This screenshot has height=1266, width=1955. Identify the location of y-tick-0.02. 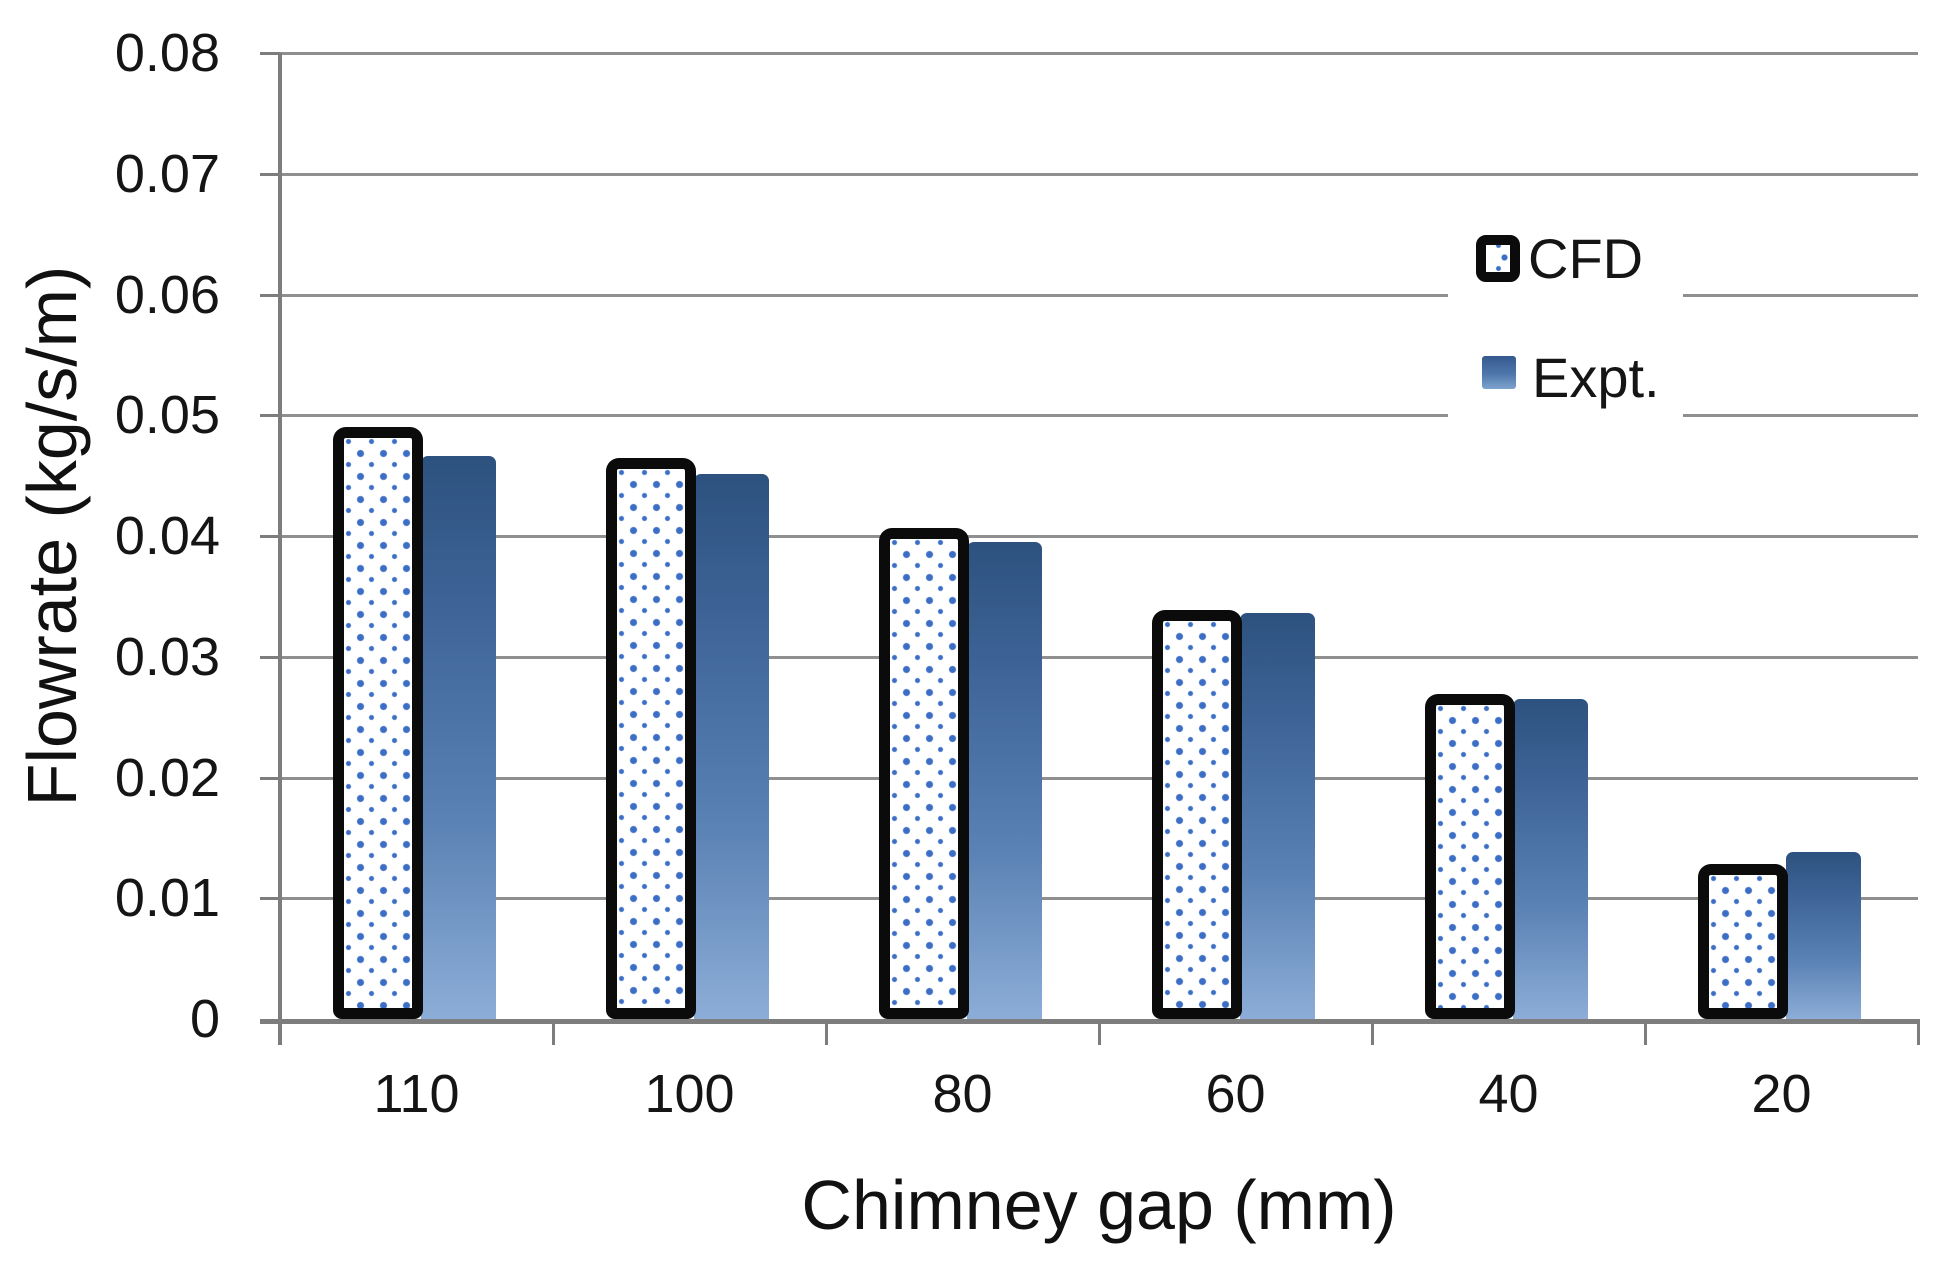
(270, 778).